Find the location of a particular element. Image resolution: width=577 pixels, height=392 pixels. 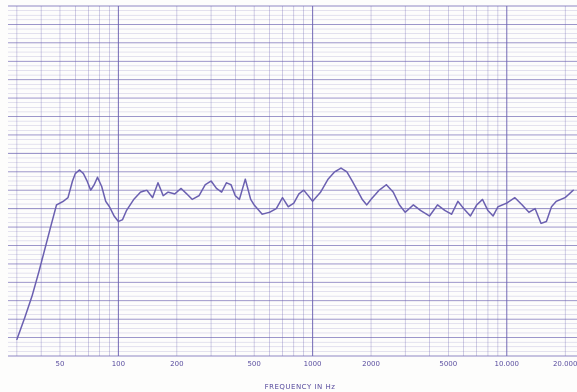

x-tick-label: 100 is located at coordinates (118, 364).